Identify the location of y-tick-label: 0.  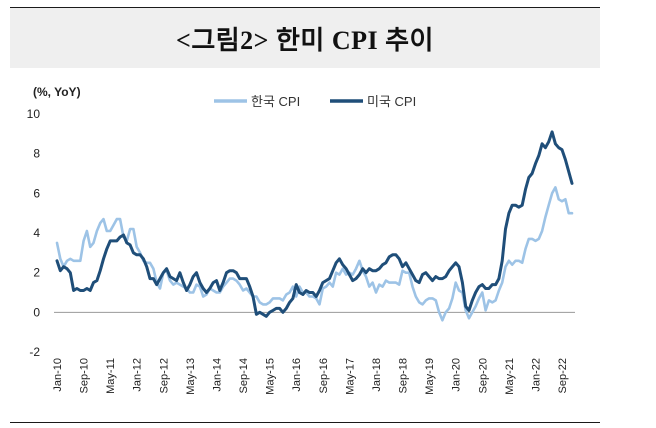
(36, 312).